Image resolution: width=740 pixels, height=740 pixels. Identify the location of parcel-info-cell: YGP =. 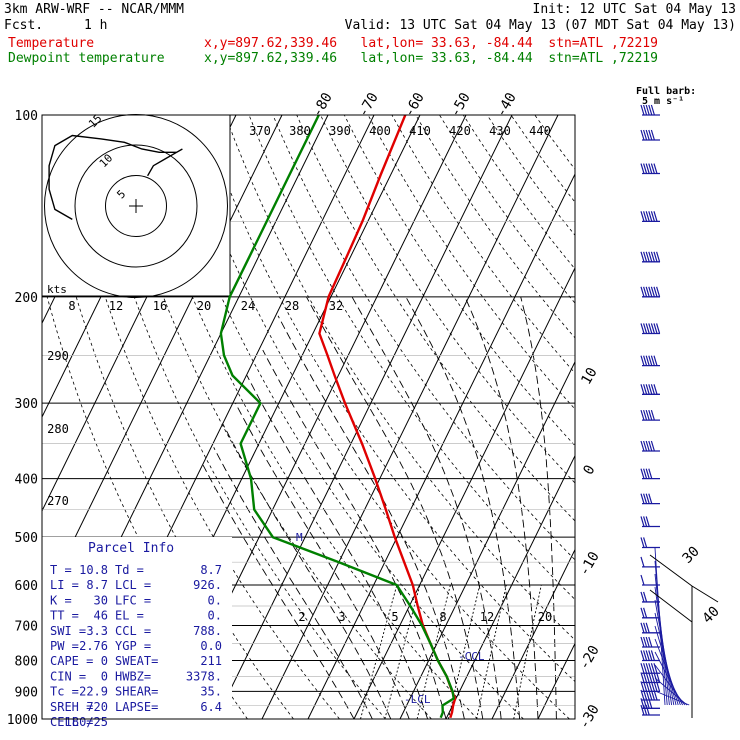
(133, 646).